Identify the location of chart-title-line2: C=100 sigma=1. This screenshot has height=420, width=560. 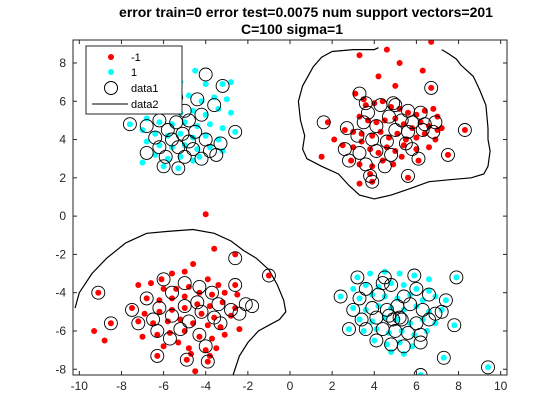
(292, 29).